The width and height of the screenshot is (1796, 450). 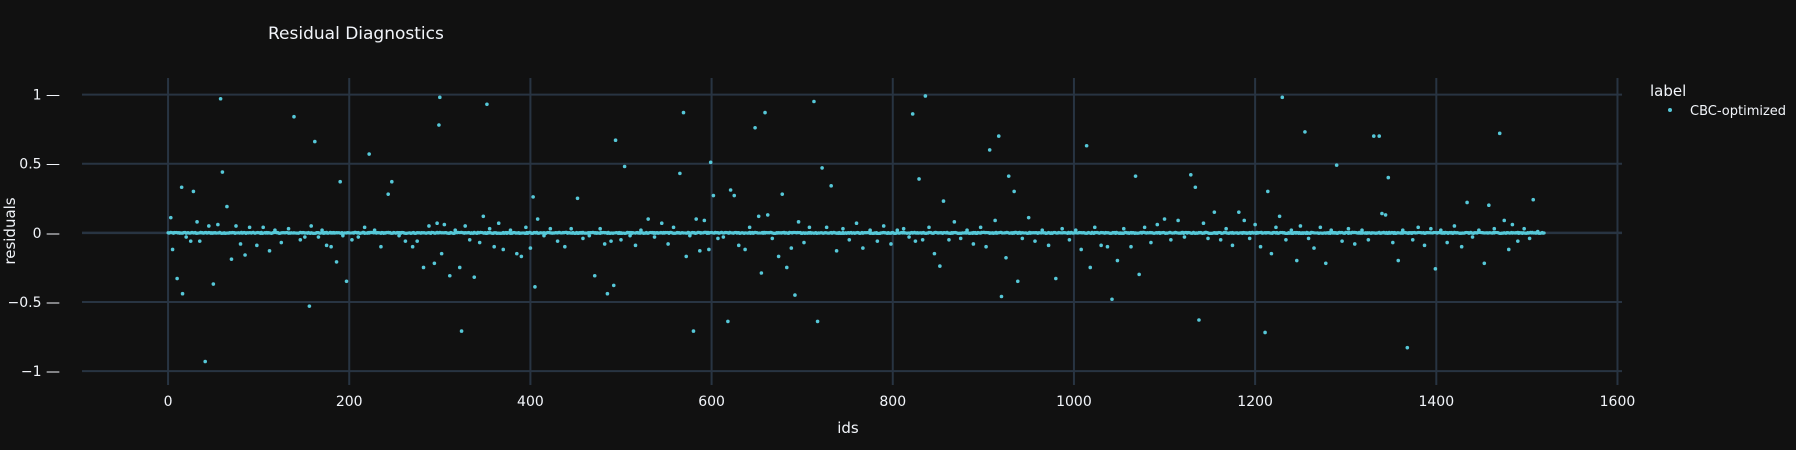 What do you see at coordinates (356, 34) in the screenshot?
I see `chart-title: Residual Diagnostics` at bounding box center [356, 34].